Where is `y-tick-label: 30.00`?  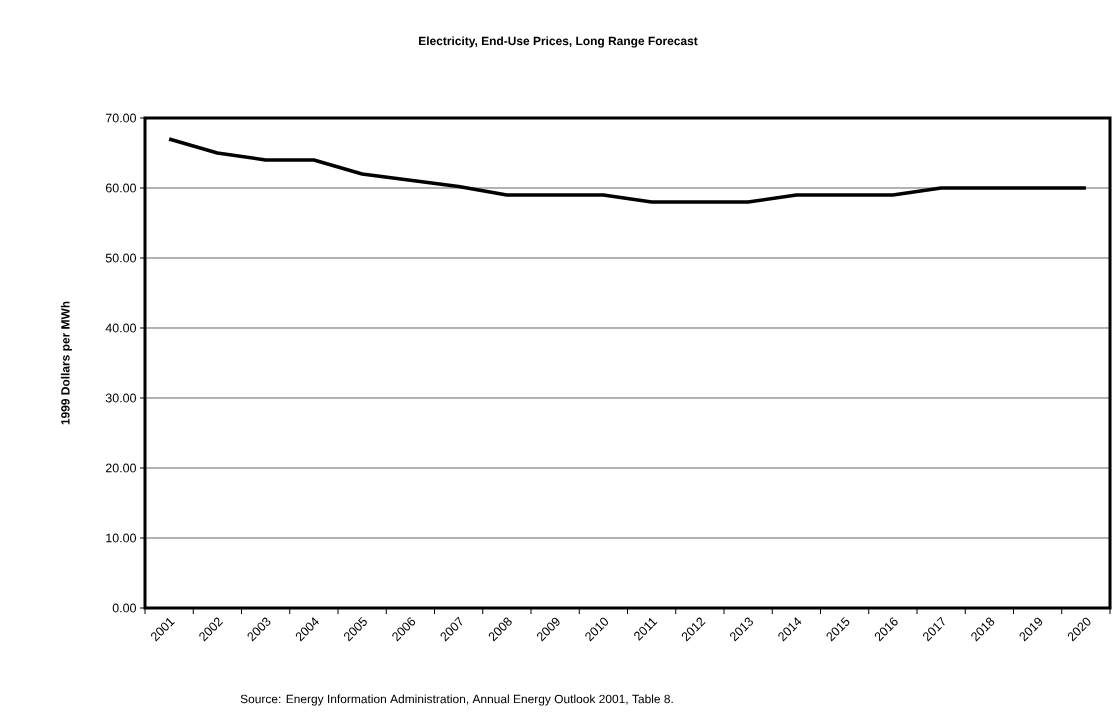 y-tick-label: 30.00 is located at coordinates (120, 398).